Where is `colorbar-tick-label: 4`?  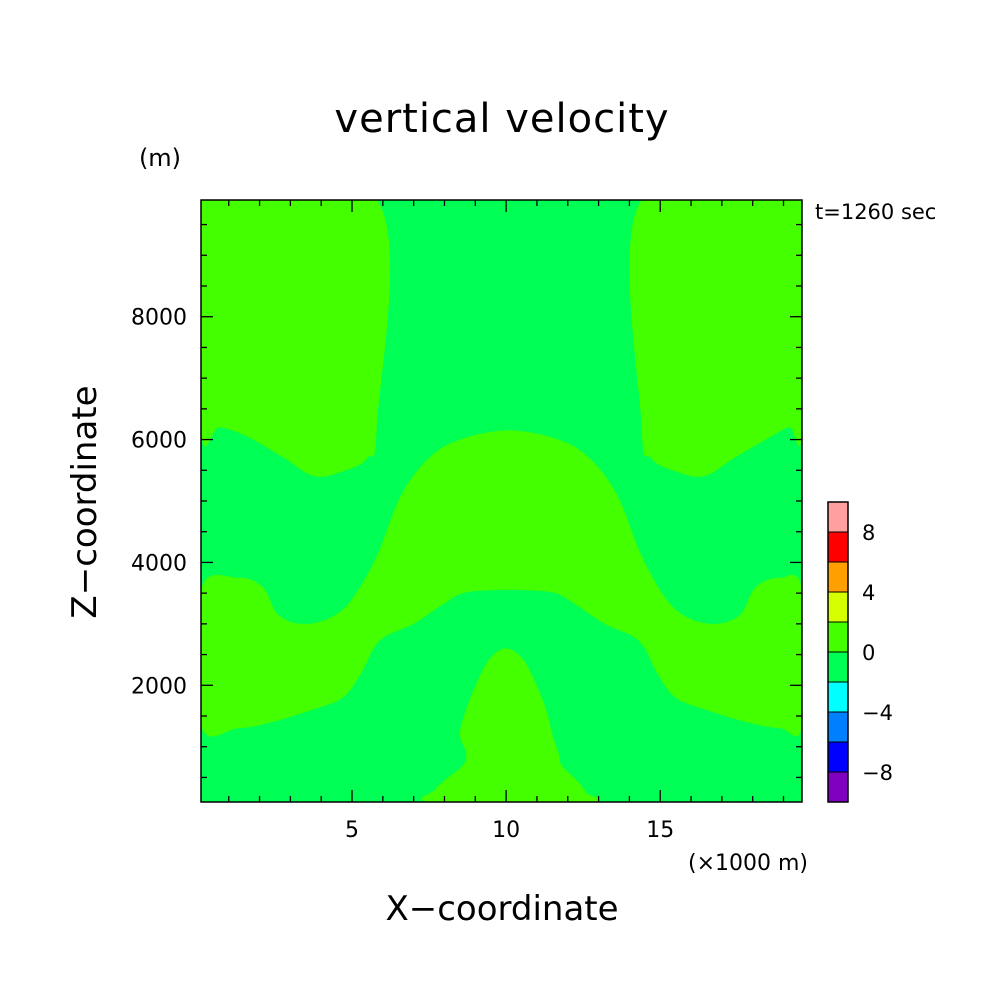
colorbar-tick-label: 4 is located at coordinates (868, 593).